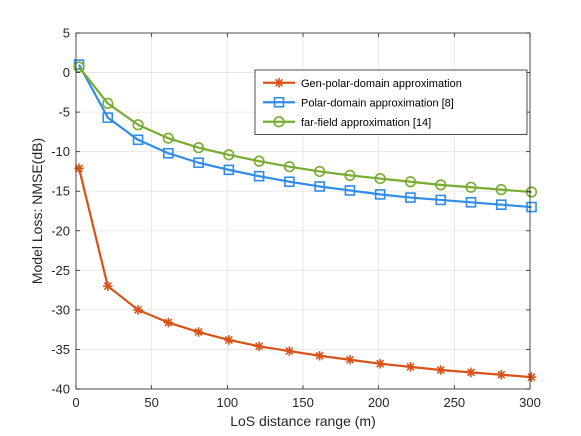 This screenshot has height=436, width=581. I want to click on legend-label: Gen-polar-domain approximation, so click(381, 84).